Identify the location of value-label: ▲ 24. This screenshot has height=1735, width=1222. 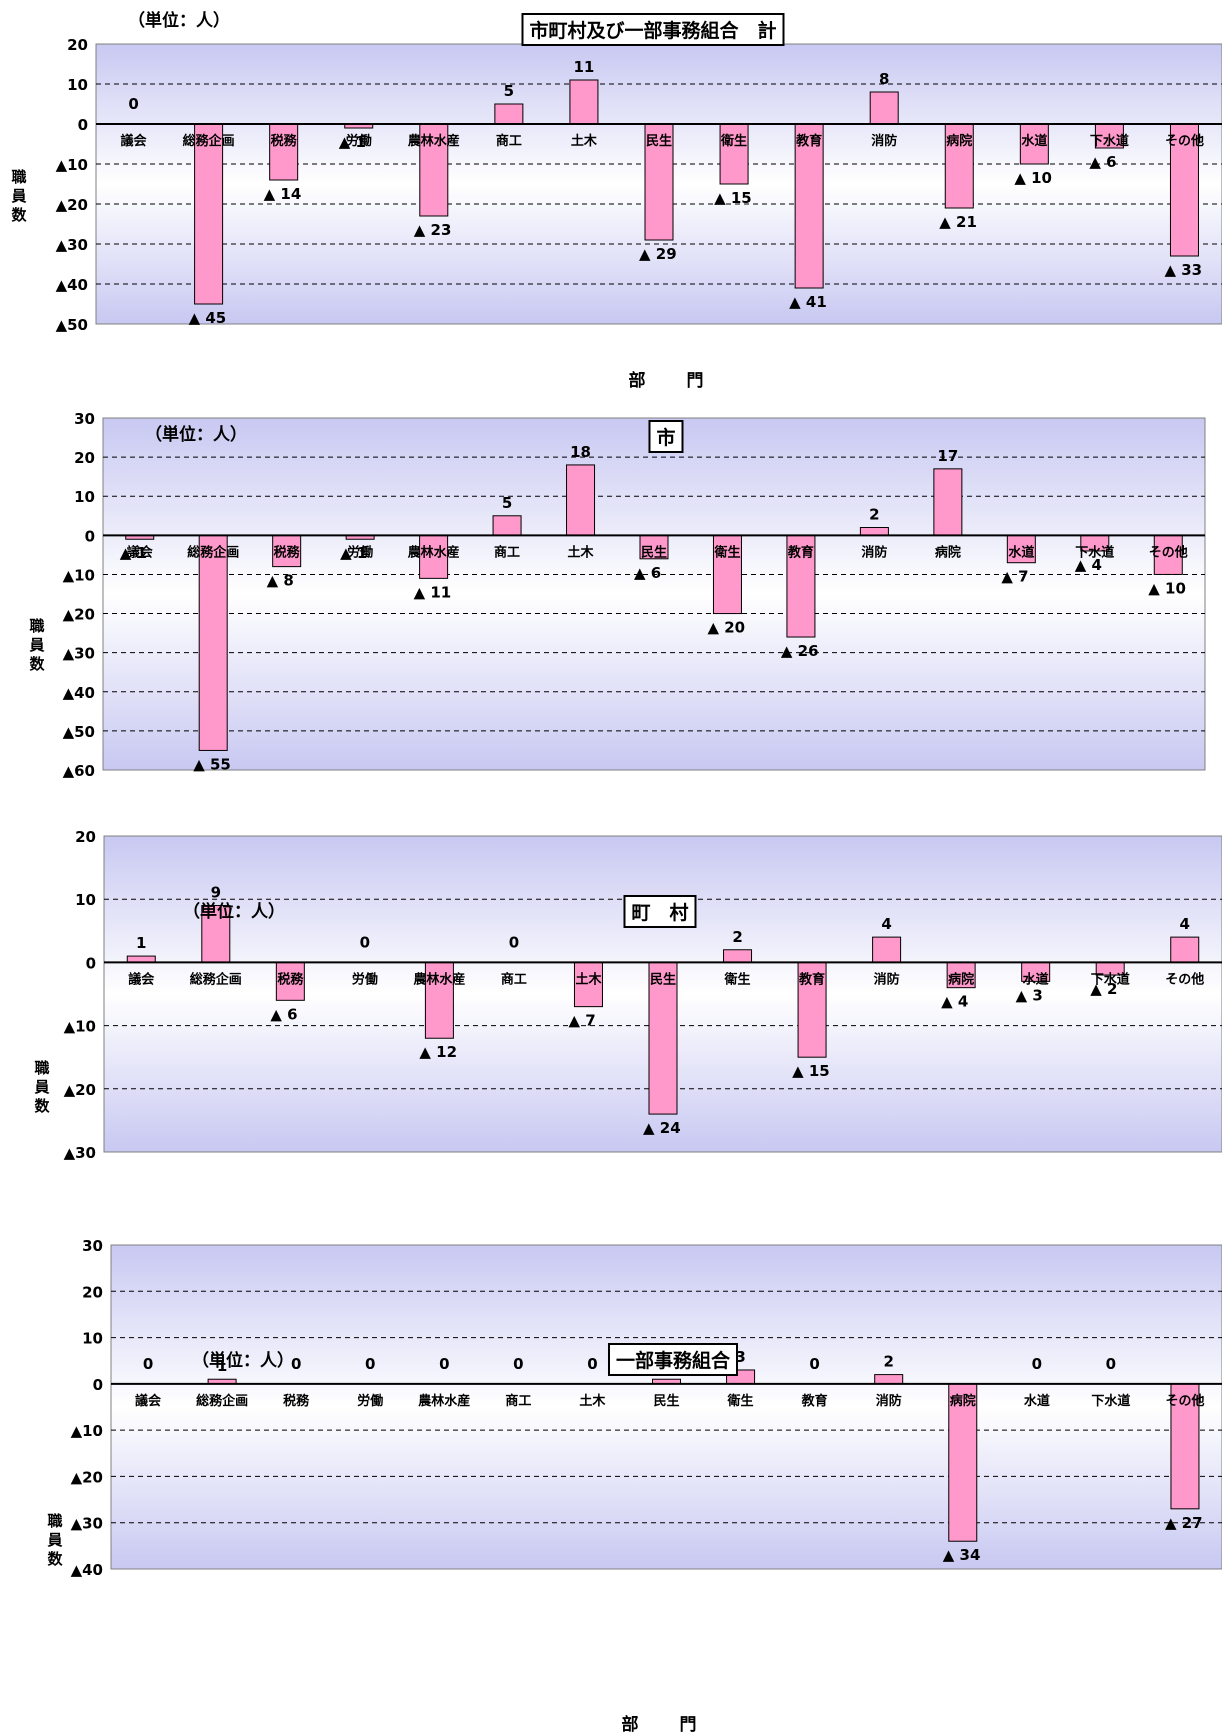
(662, 1128).